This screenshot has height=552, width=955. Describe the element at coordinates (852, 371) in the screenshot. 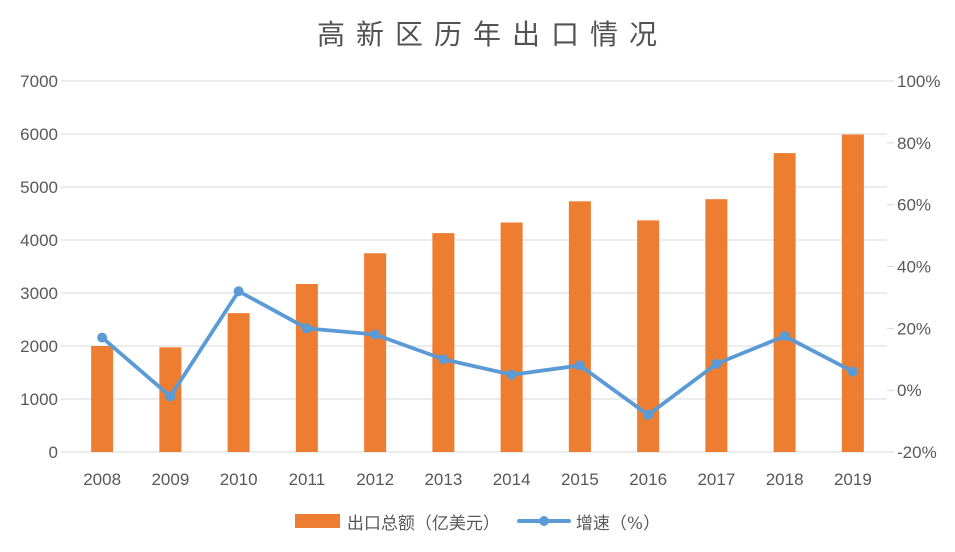

I see `marker-2019` at that location.